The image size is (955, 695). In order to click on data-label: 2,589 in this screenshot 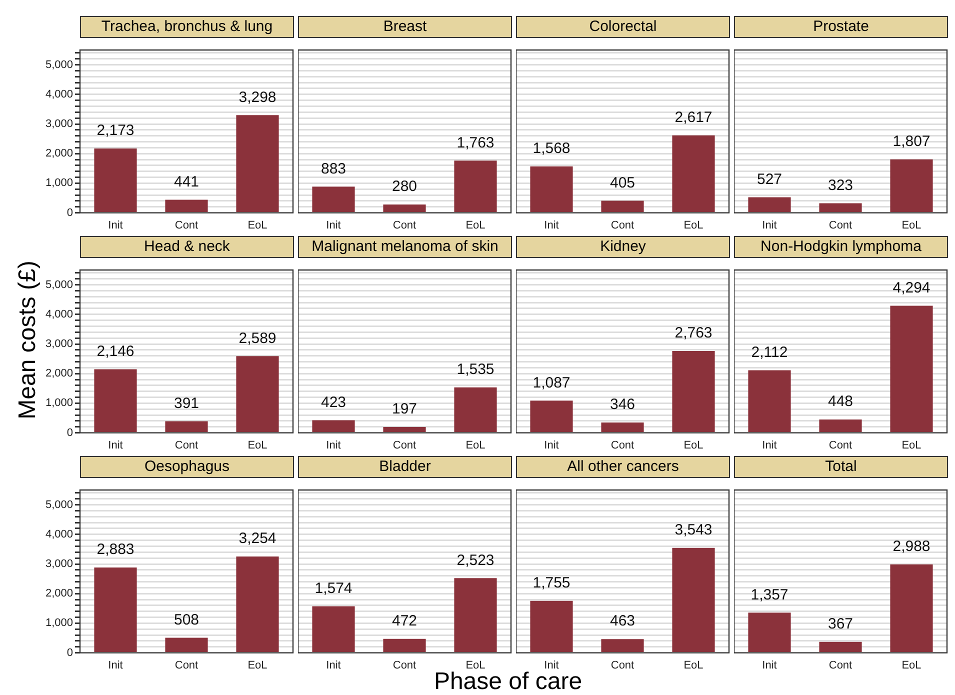, I will do `click(257, 338)`.